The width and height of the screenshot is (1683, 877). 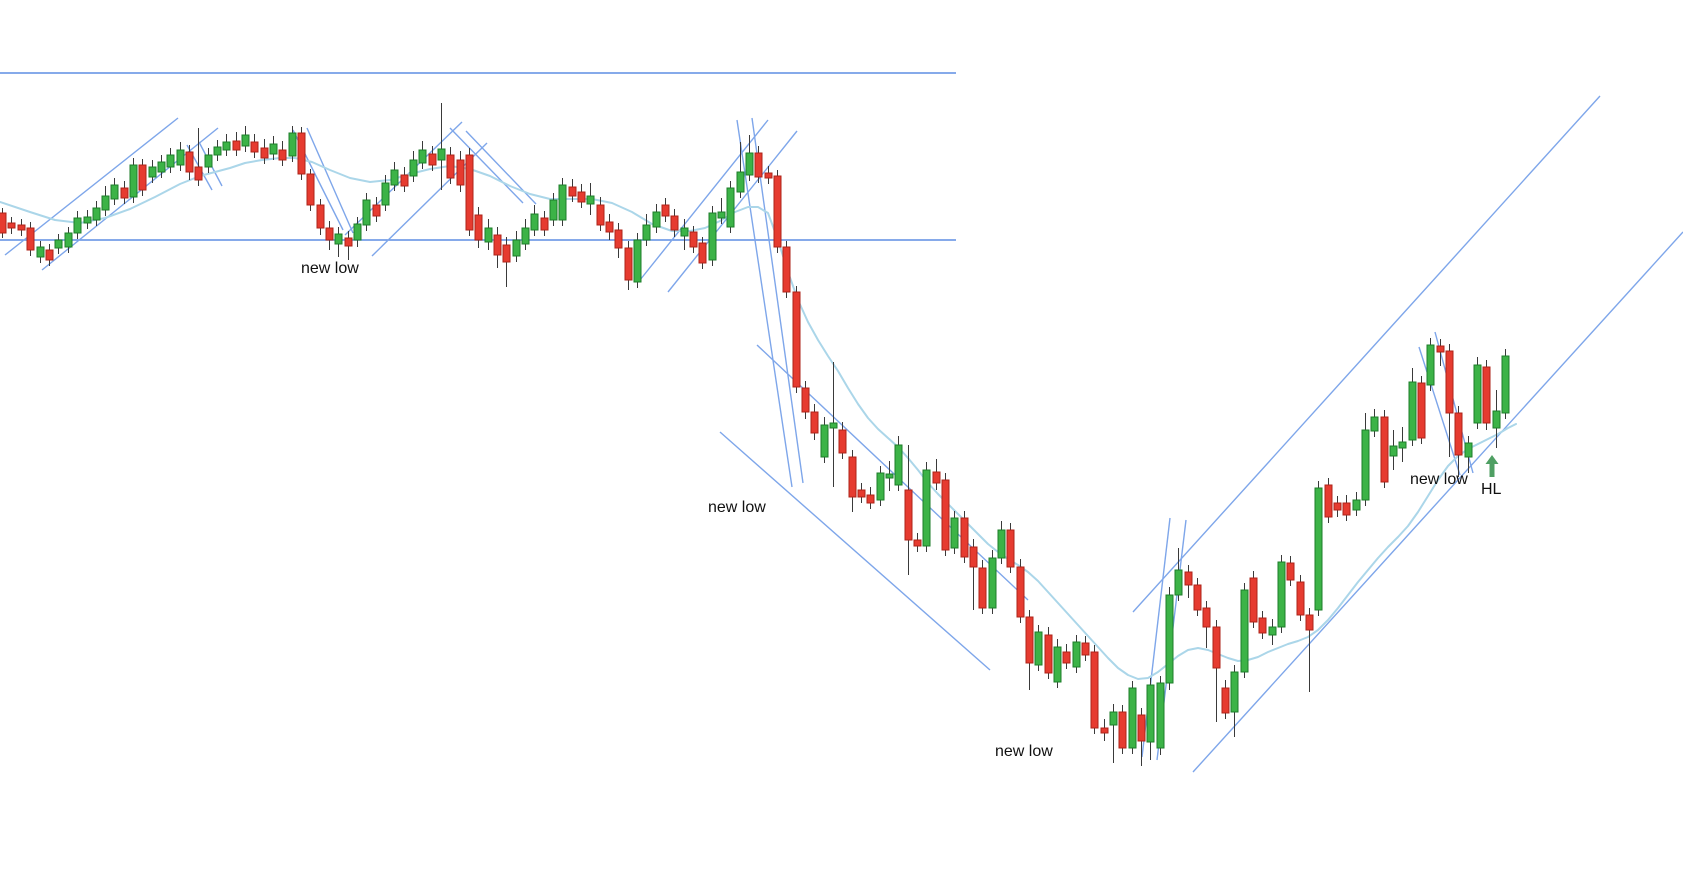 What do you see at coordinates (1491, 489) in the screenshot?
I see `annotation-higher-low: HL` at bounding box center [1491, 489].